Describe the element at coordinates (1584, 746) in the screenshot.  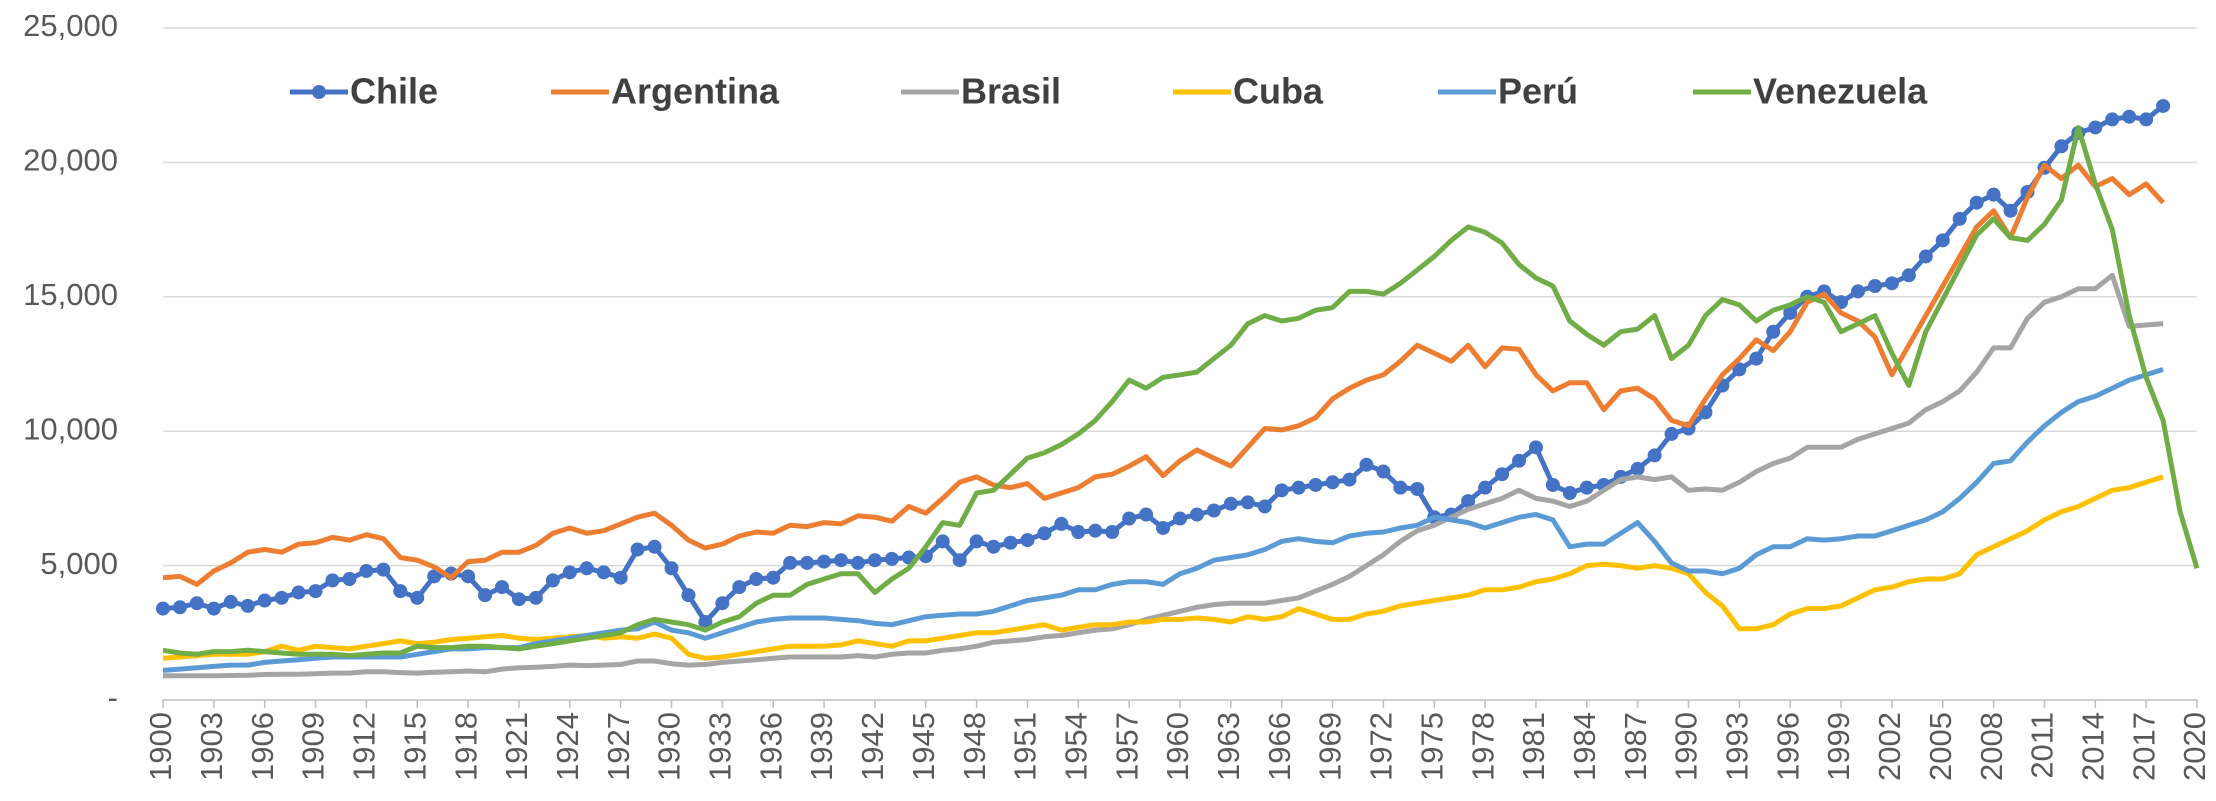
I see `x-tick-label: 1984` at that location.